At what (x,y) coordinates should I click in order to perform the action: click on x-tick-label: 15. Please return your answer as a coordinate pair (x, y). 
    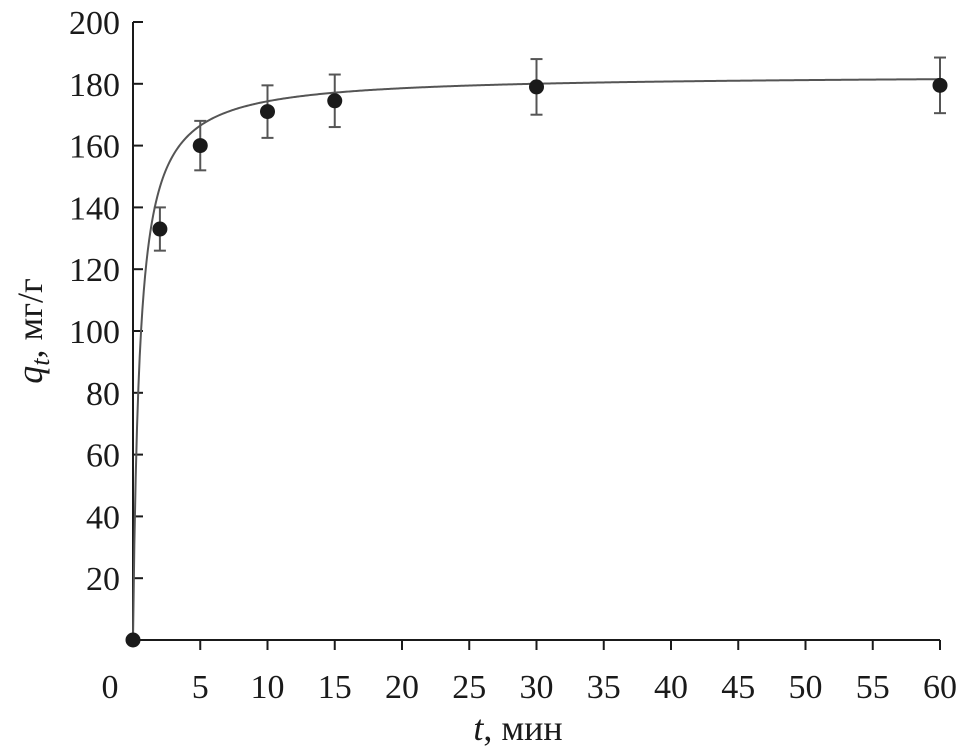
    Looking at the image, I should click on (335, 687).